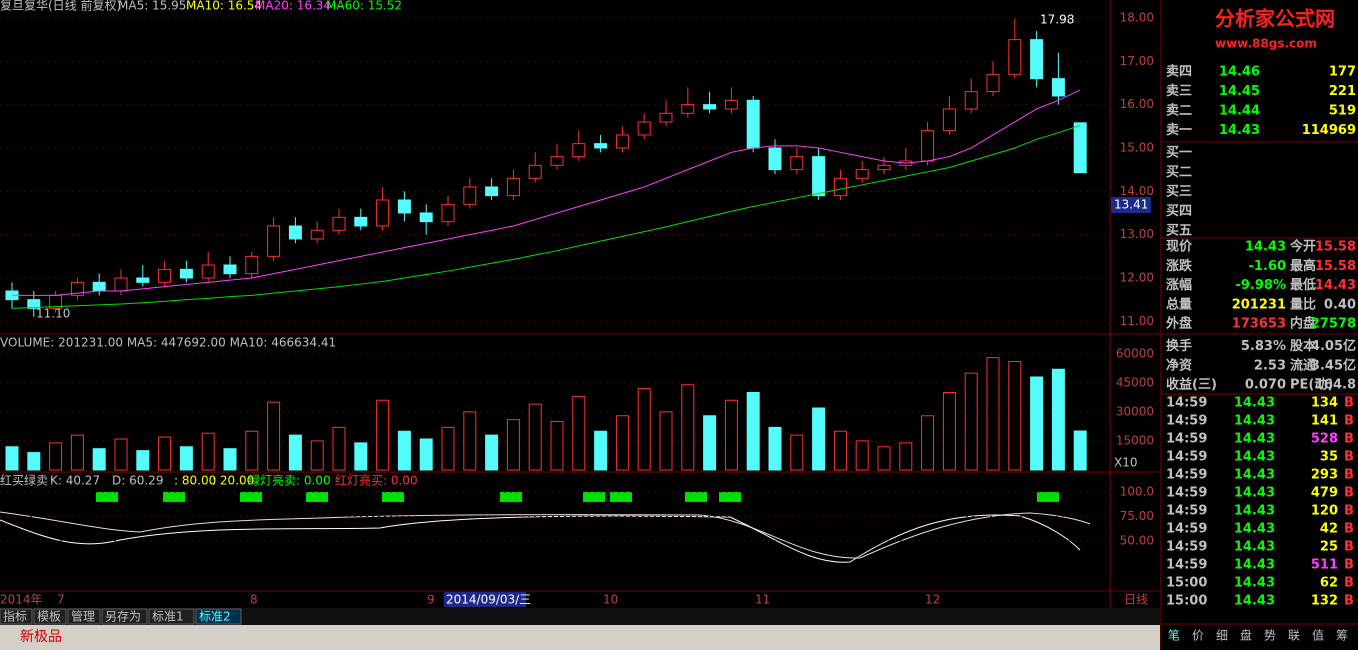 The width and height of the screenshot is (1358, 650). What do you see at coordinates (1335, 385) in the screenshot?
I see `stat-value: 164.8` at bounding box center [1335, 385].